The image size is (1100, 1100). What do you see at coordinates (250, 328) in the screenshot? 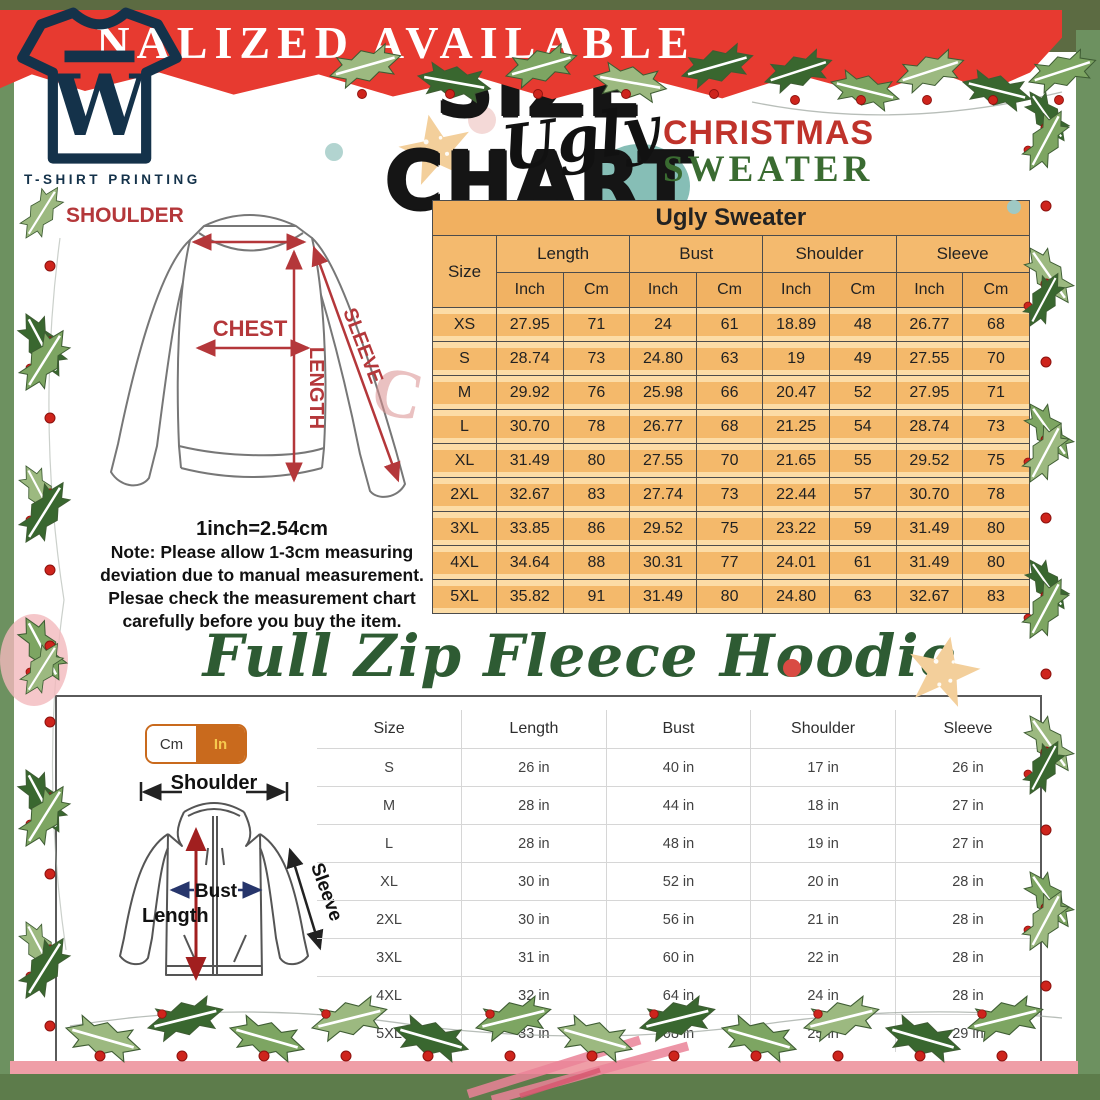
I see `chest-label: CHEST` at bounding box center [250, 328].